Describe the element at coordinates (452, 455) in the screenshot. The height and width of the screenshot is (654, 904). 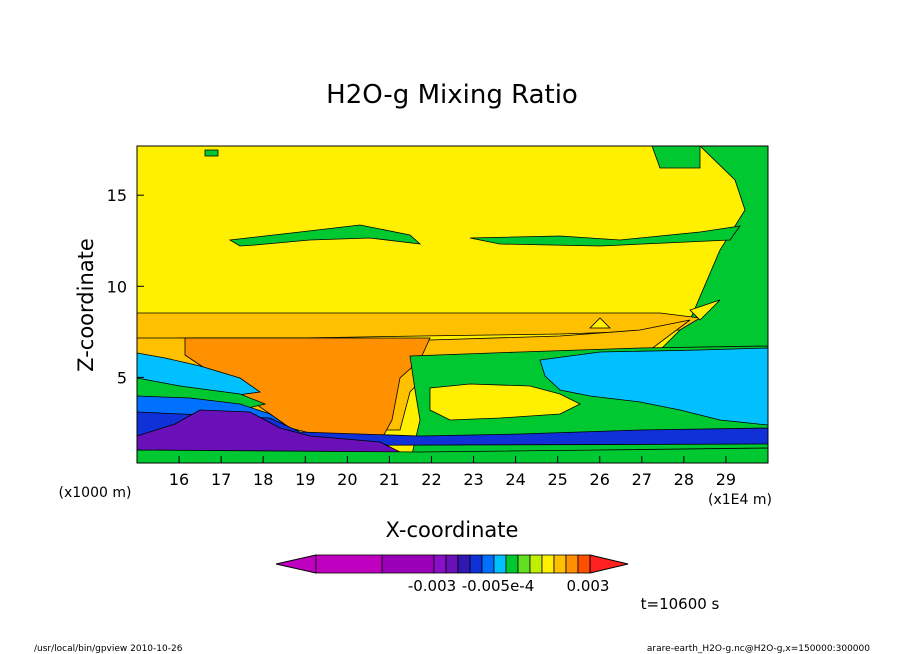
I see `region-green-bottom` at that location.